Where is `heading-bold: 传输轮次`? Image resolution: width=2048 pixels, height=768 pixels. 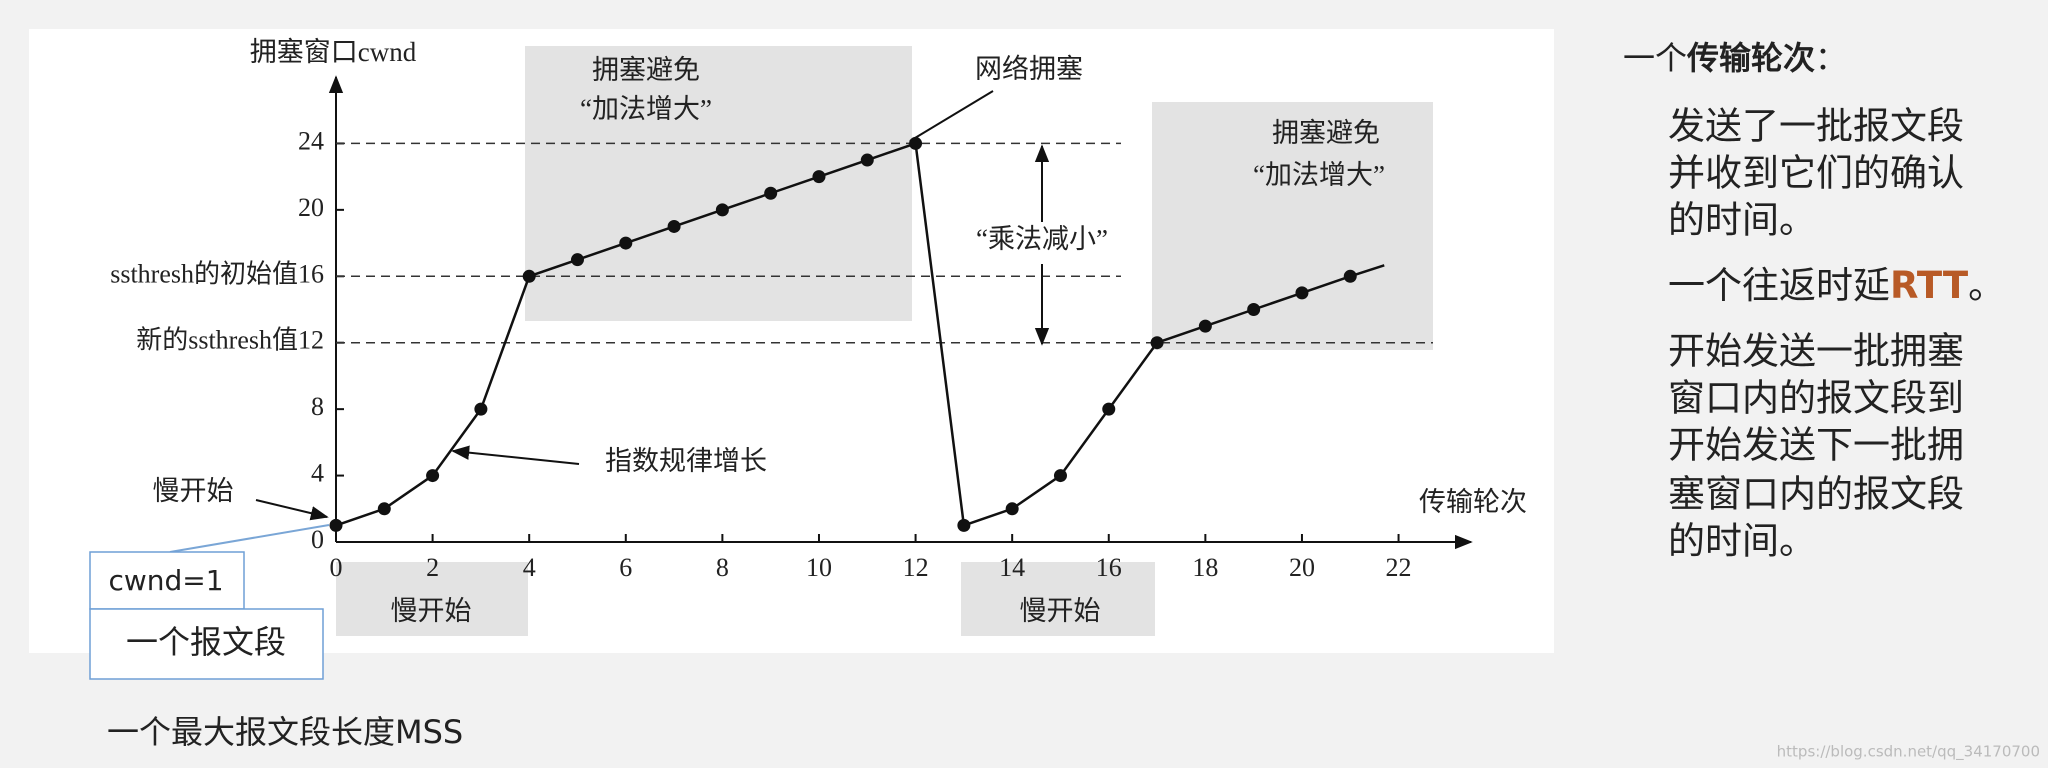
heading-bold: 传输轮次 is located at coordinates (1750, 58).